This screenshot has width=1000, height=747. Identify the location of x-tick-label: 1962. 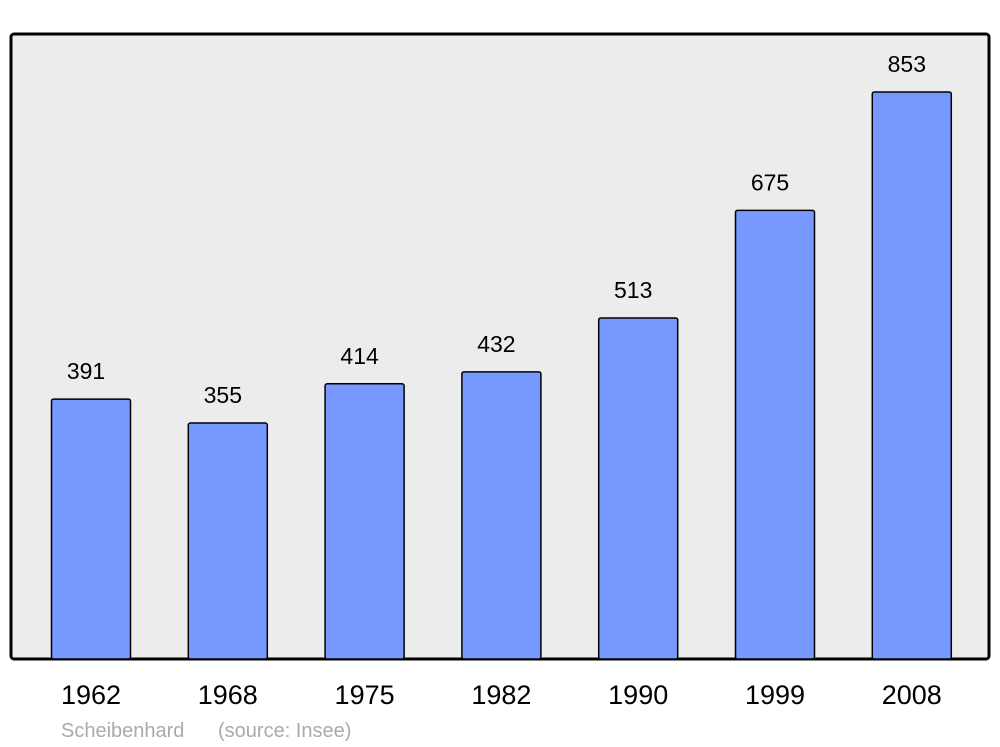
(91, 695).